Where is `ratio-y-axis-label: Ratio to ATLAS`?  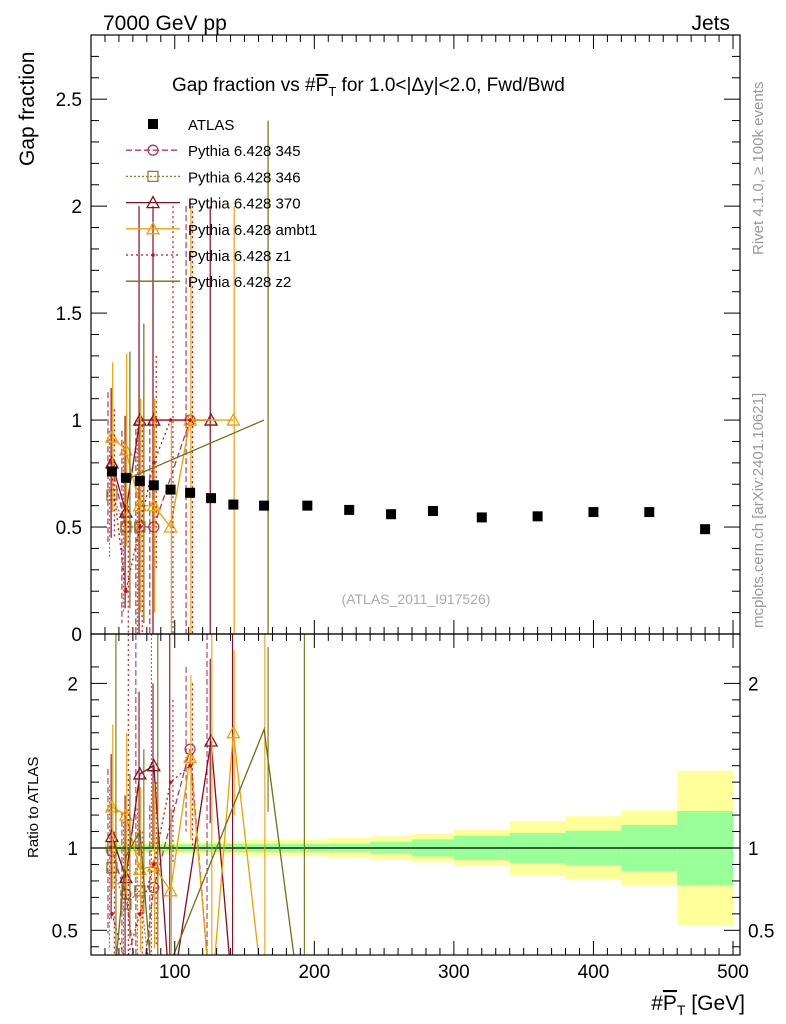 ratio-y-axis-label: Ratio to ATLAS is located at coordinates (33, 807).